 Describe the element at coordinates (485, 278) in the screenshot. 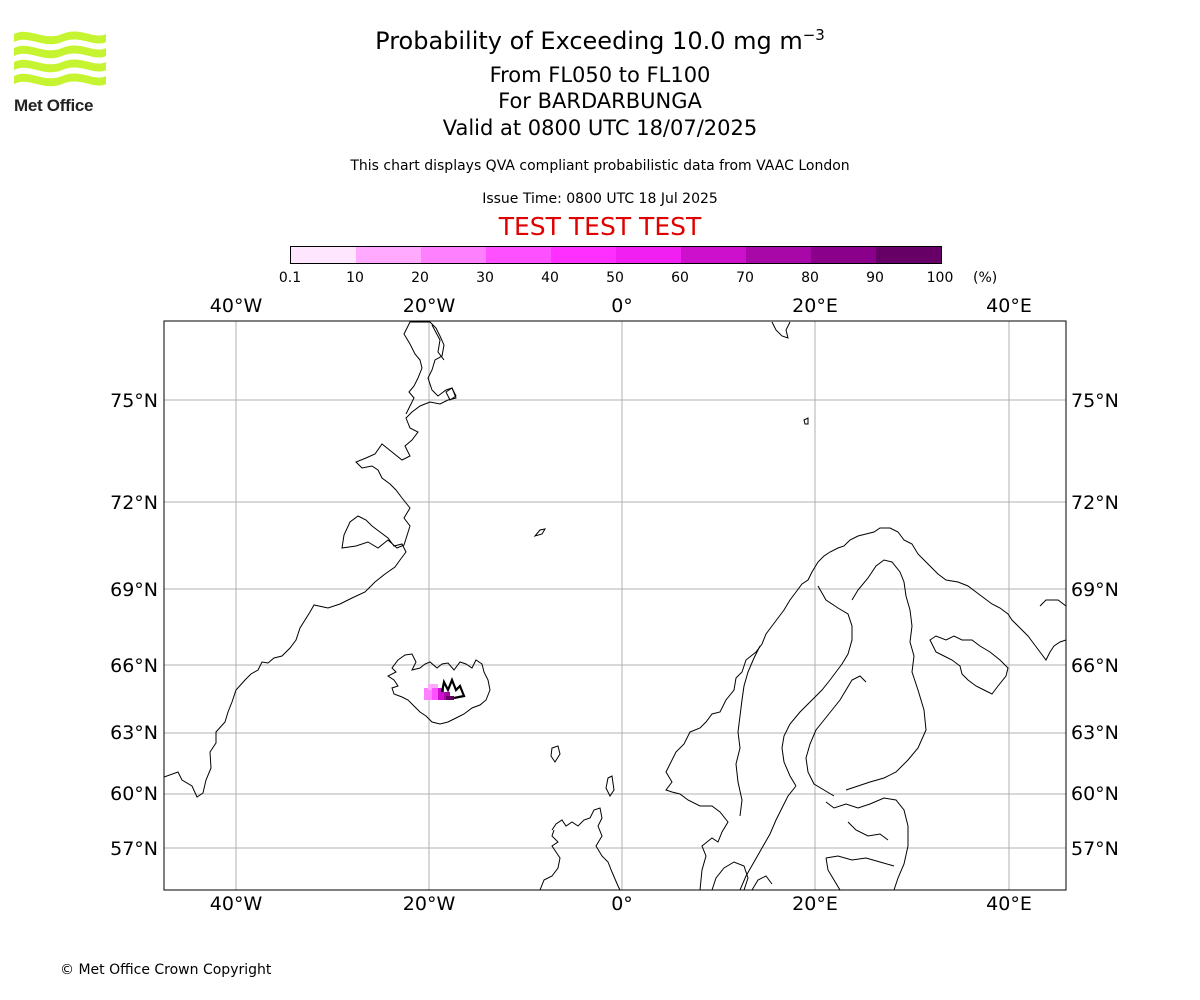

I see `colorbar-tick: 30` at that location.